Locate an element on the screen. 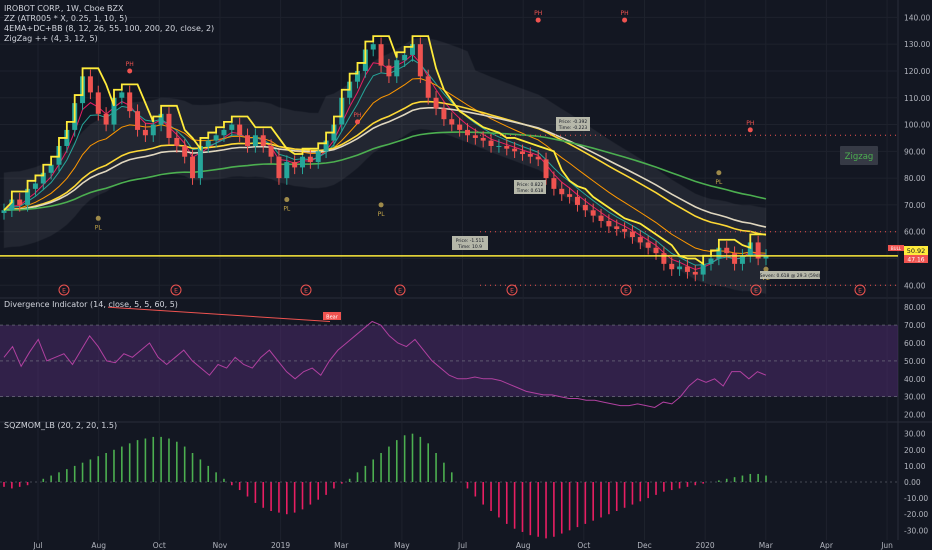  pivot-high-label: PH is located at coordinates (625, 13).